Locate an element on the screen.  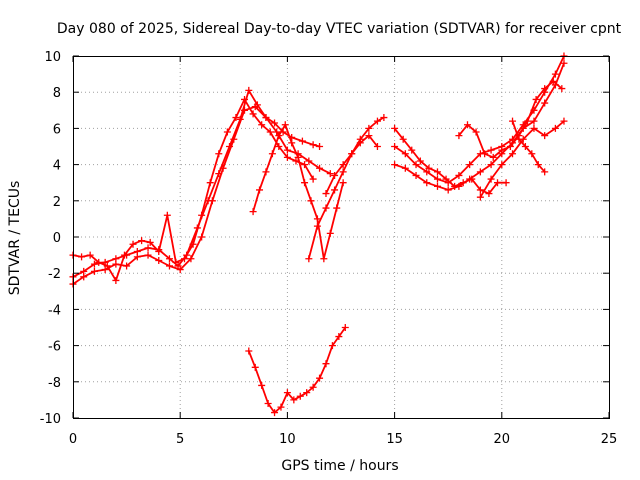
y-tick-label: -4 is located at coordinates (54, 310).